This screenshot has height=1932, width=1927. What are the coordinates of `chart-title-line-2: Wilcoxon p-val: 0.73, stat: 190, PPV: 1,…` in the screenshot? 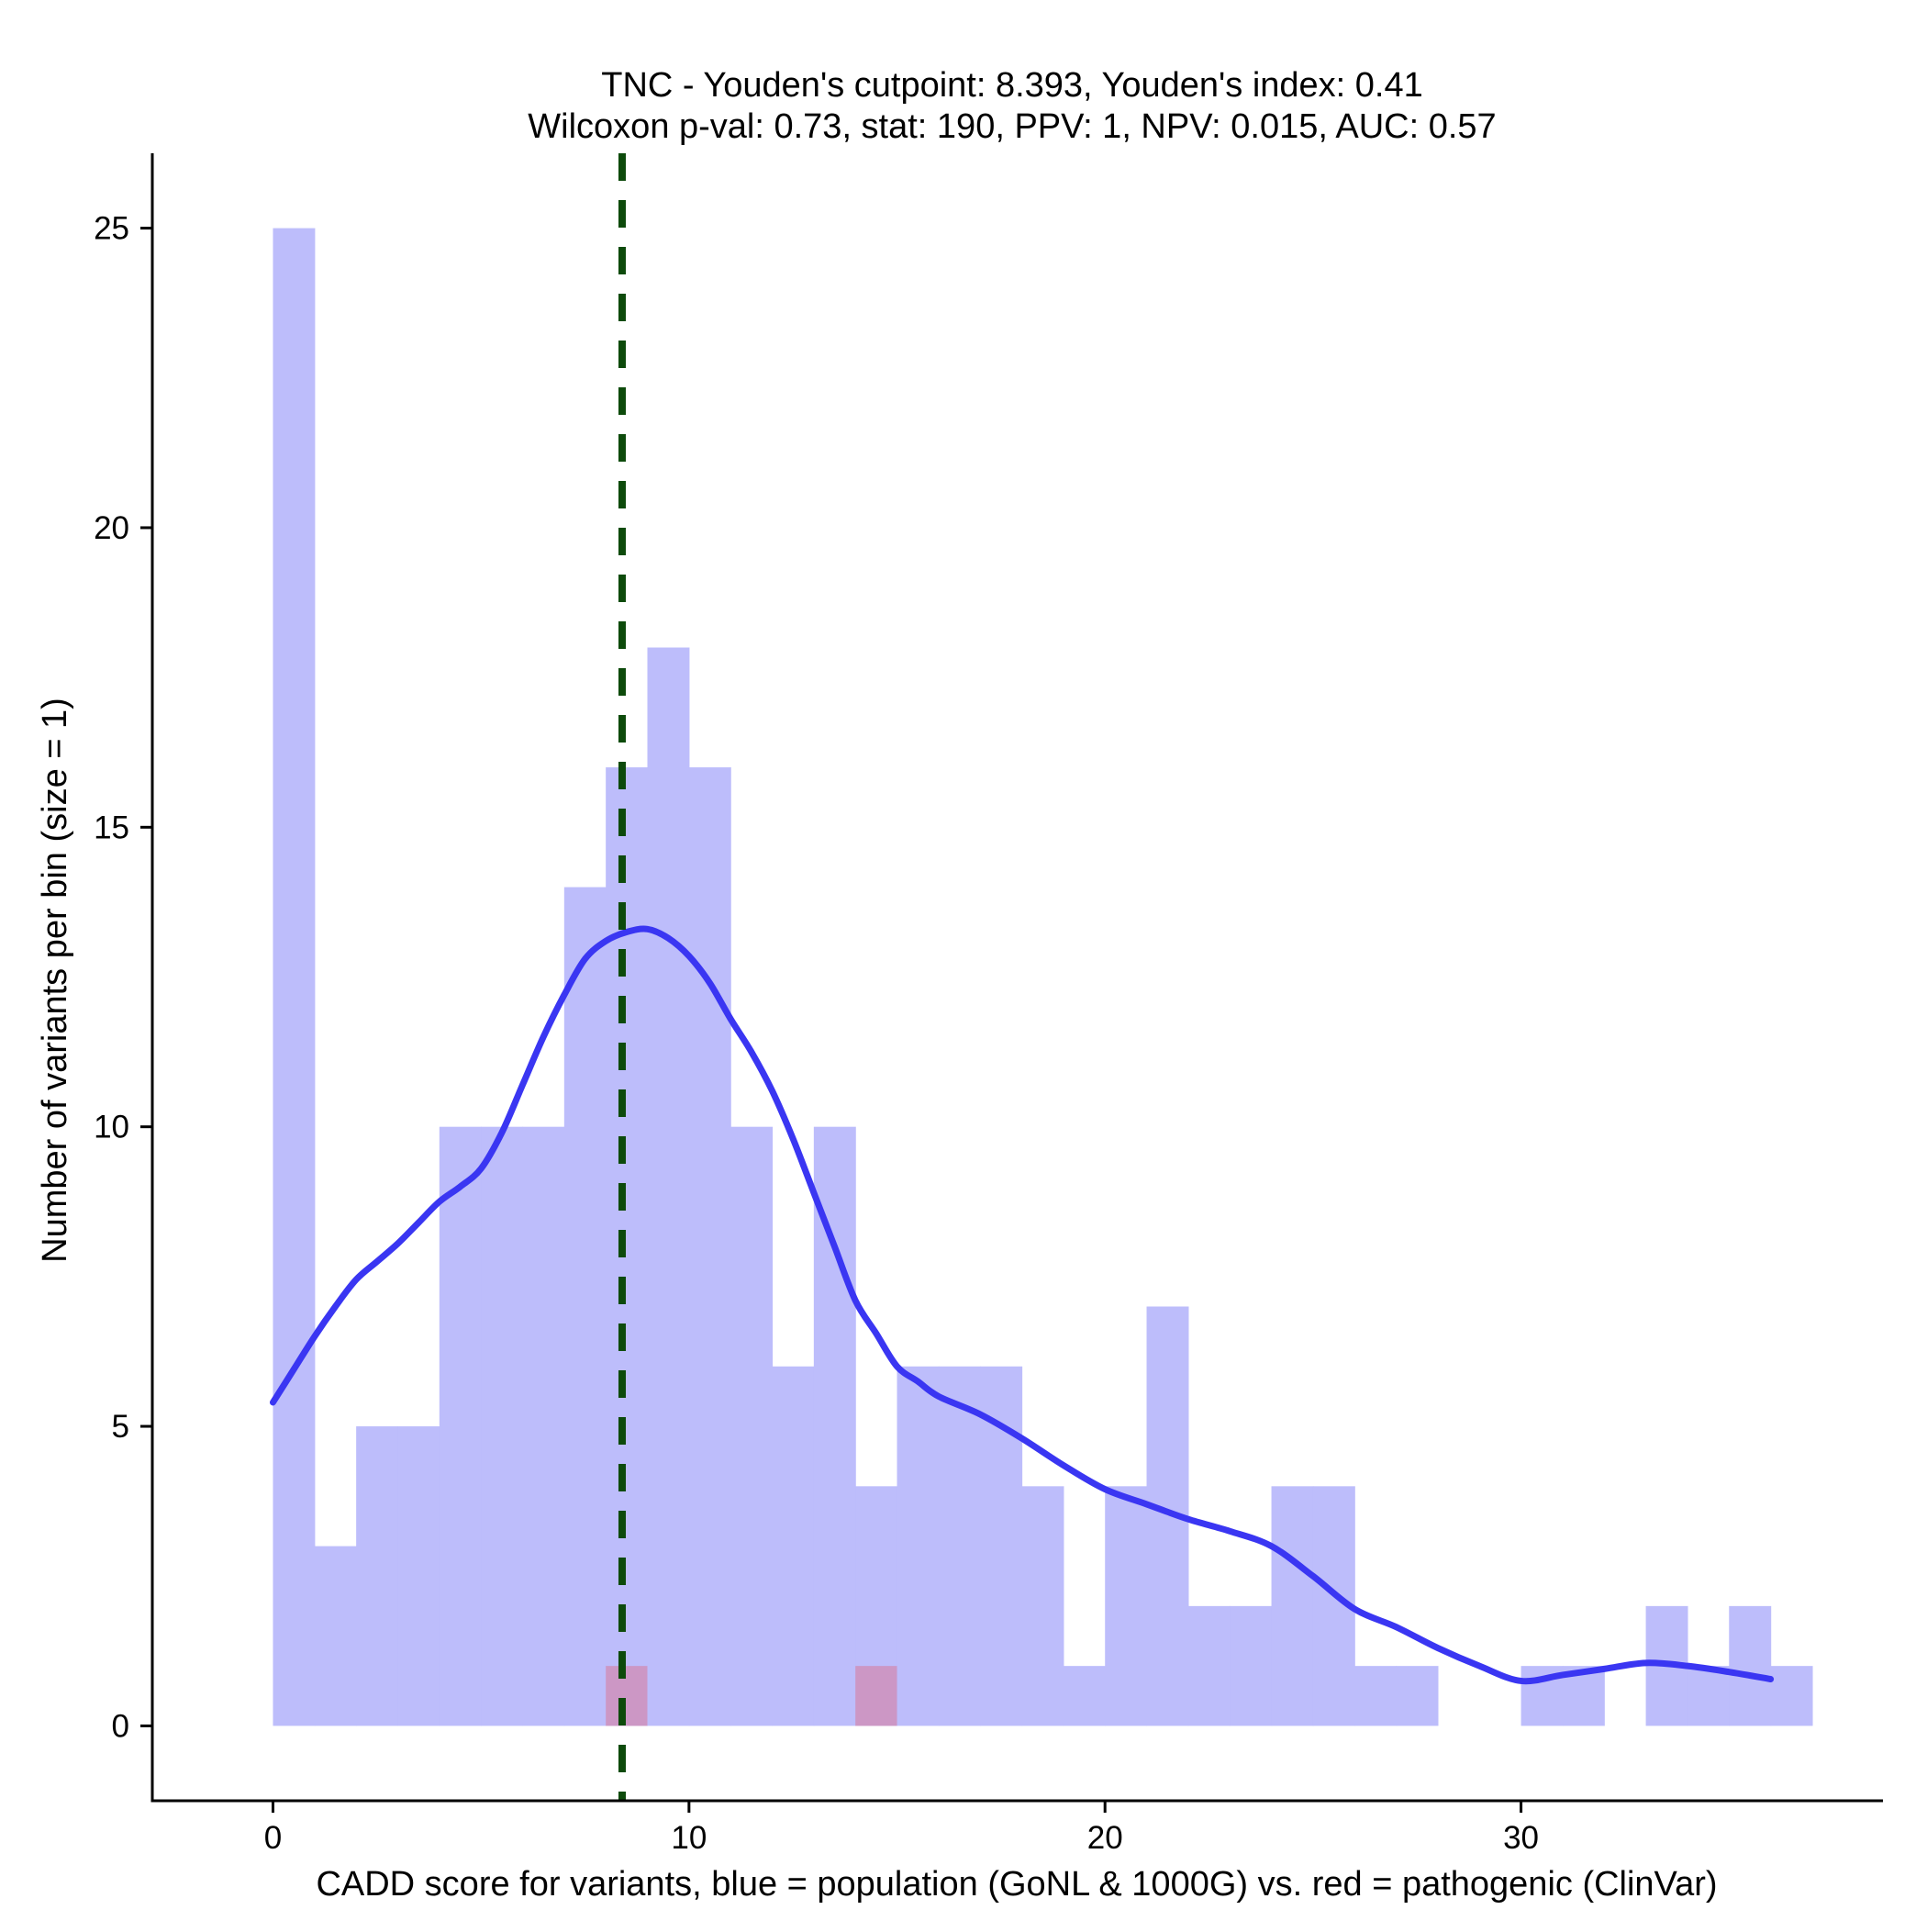 It's located at (1012, 126).